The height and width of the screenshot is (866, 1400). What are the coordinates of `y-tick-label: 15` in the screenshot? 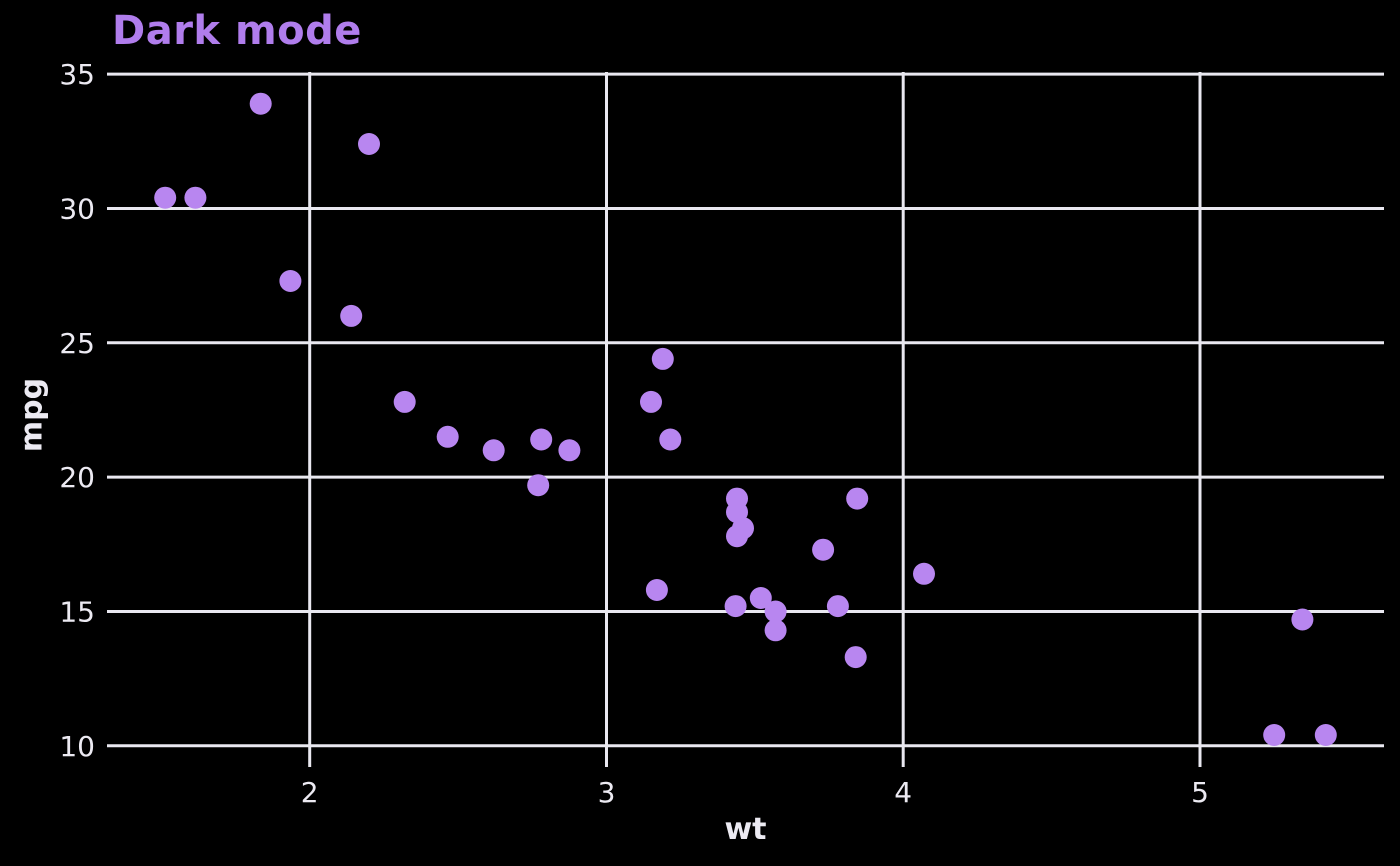 It's located at (77, 612).